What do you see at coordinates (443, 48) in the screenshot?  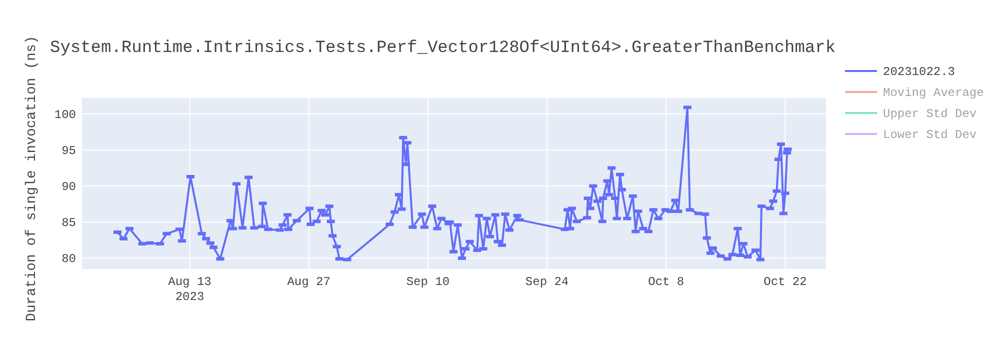 I see `chart-title: System.Runtime.Intrinsics.Tests.Perf_Vector128Of<UInt64>.GreaterThanBenchmark` at bounding box center [443, 48].